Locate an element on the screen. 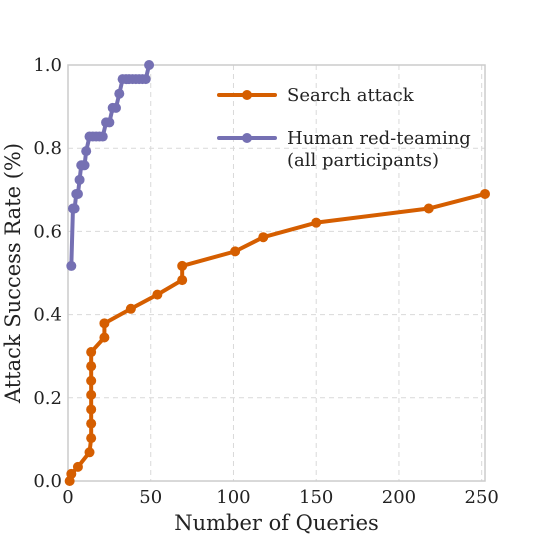 This screenshot has width=540, height=540. legend-item: Human red-teaming (all participants) is located at coordinates (344, 149).